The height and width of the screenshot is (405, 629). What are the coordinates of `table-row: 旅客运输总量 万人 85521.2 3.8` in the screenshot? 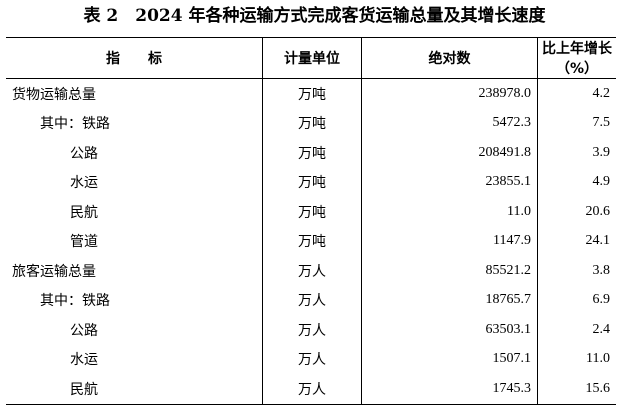 It's located at (311, 271).